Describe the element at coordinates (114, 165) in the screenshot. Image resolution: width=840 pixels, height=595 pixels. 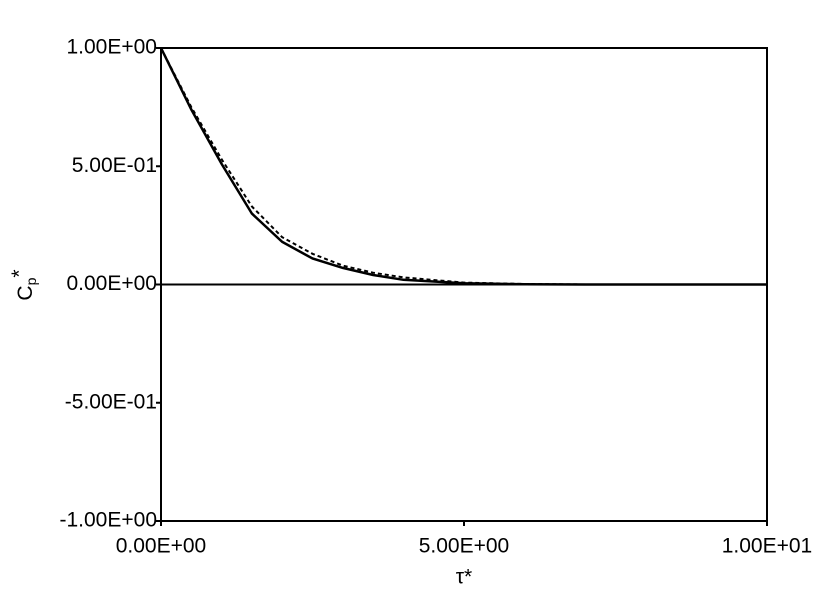
I see `y-tick-label: 5.00E-01` at that location.